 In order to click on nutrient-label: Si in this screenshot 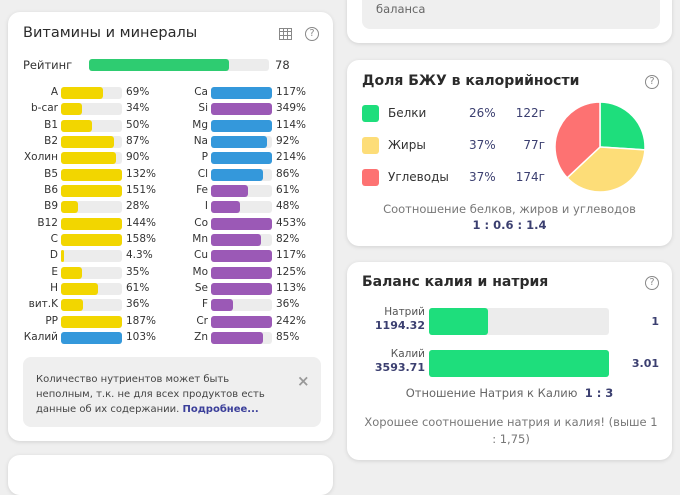, I will do `click(203, 108)`.